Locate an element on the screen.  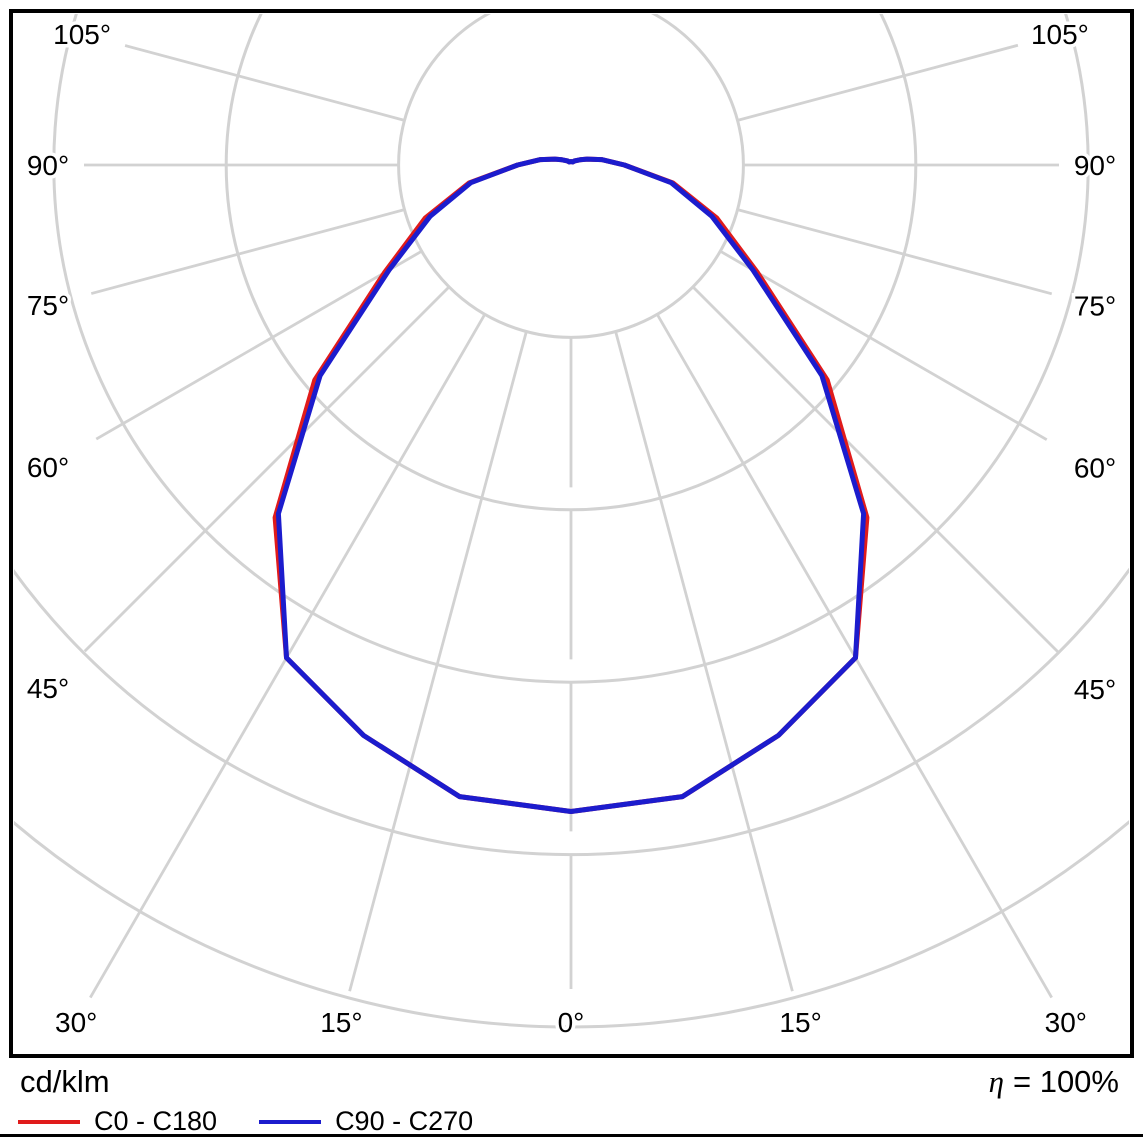
unit-label: cd/klm is located at coordinates (65, 1081).